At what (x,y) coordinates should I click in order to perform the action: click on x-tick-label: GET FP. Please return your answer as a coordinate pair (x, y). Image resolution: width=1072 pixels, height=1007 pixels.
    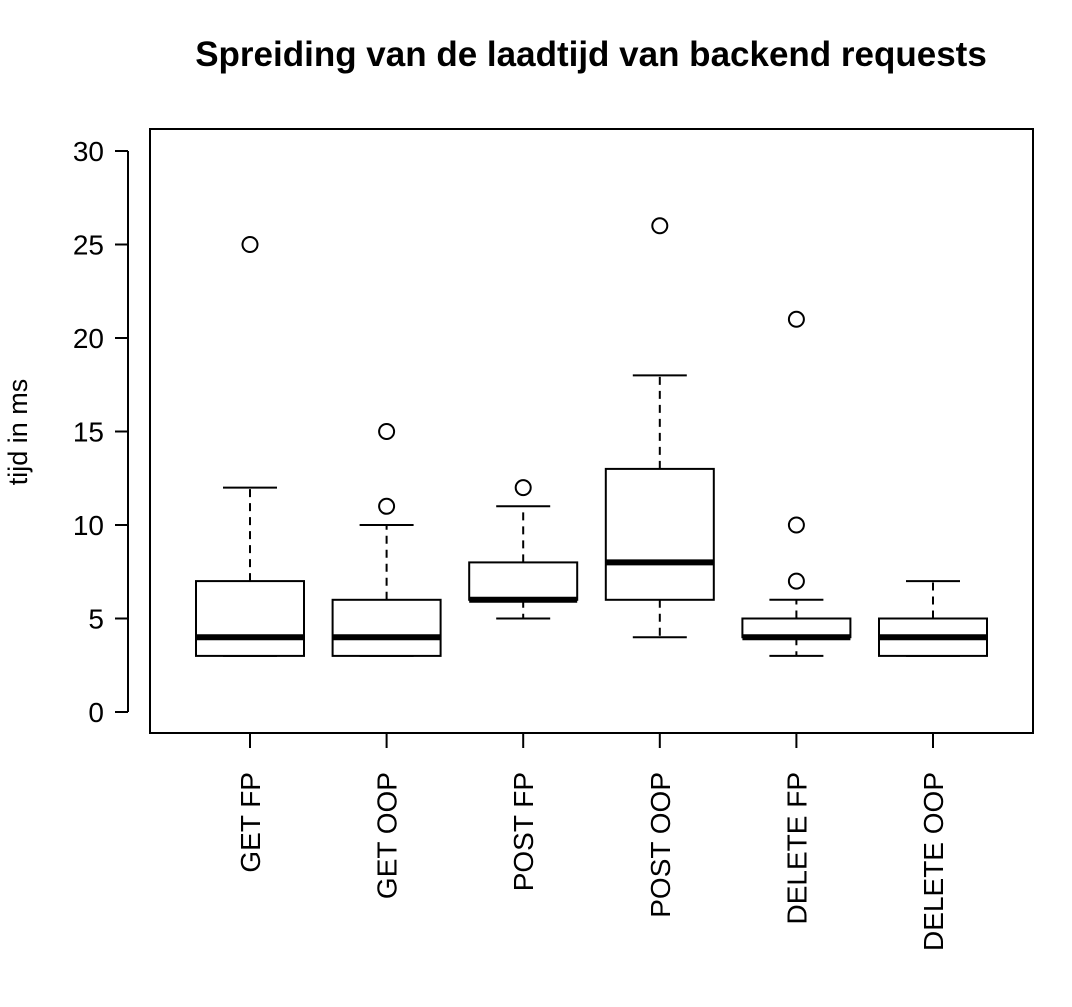
    Looking at the image, I should click on (250, 822).